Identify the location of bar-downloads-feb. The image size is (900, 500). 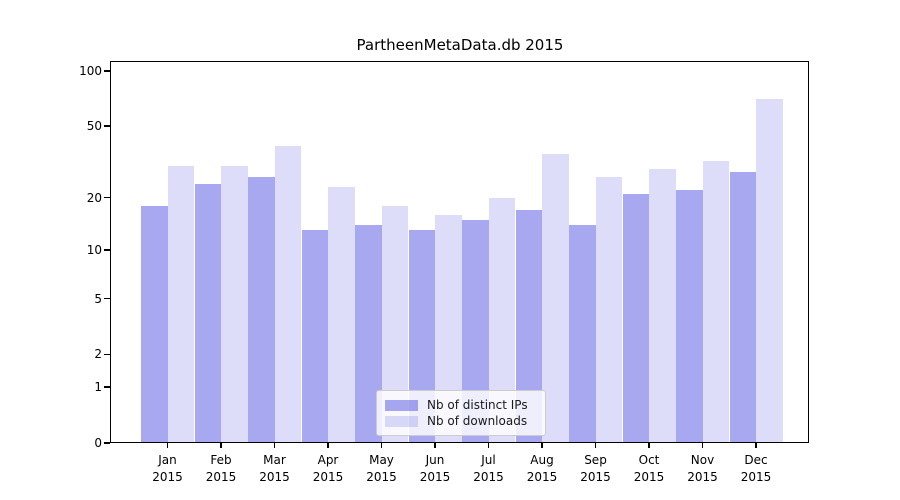
(234, 304).